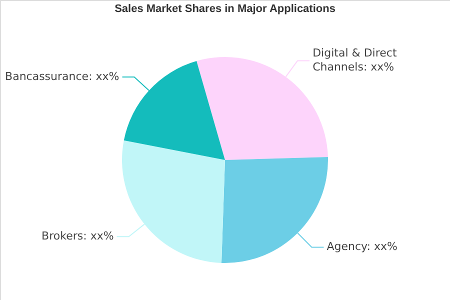 The height and width of the screenshot is (300, 450). What do you see at coordinates (225, 9) in the screenshot?
I see `chart-title: Sales Market Shares in Major Applications` at bounding box center [225, 9].